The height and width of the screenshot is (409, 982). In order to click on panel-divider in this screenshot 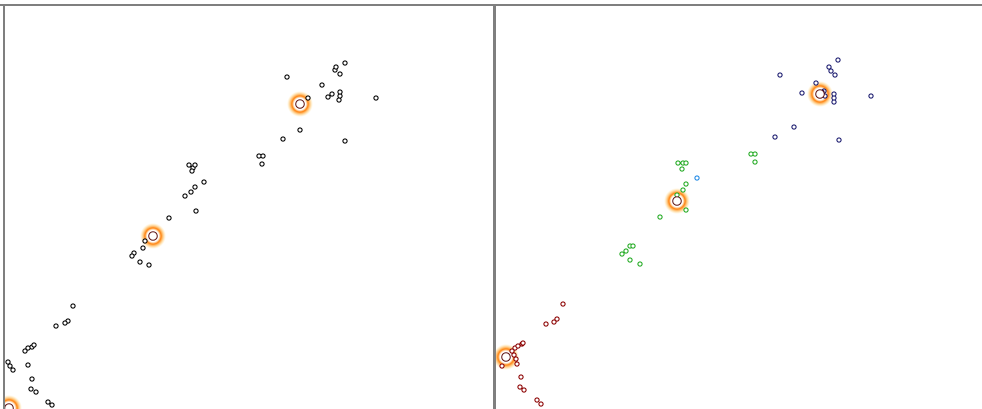, I will do `click(494, 206)`.